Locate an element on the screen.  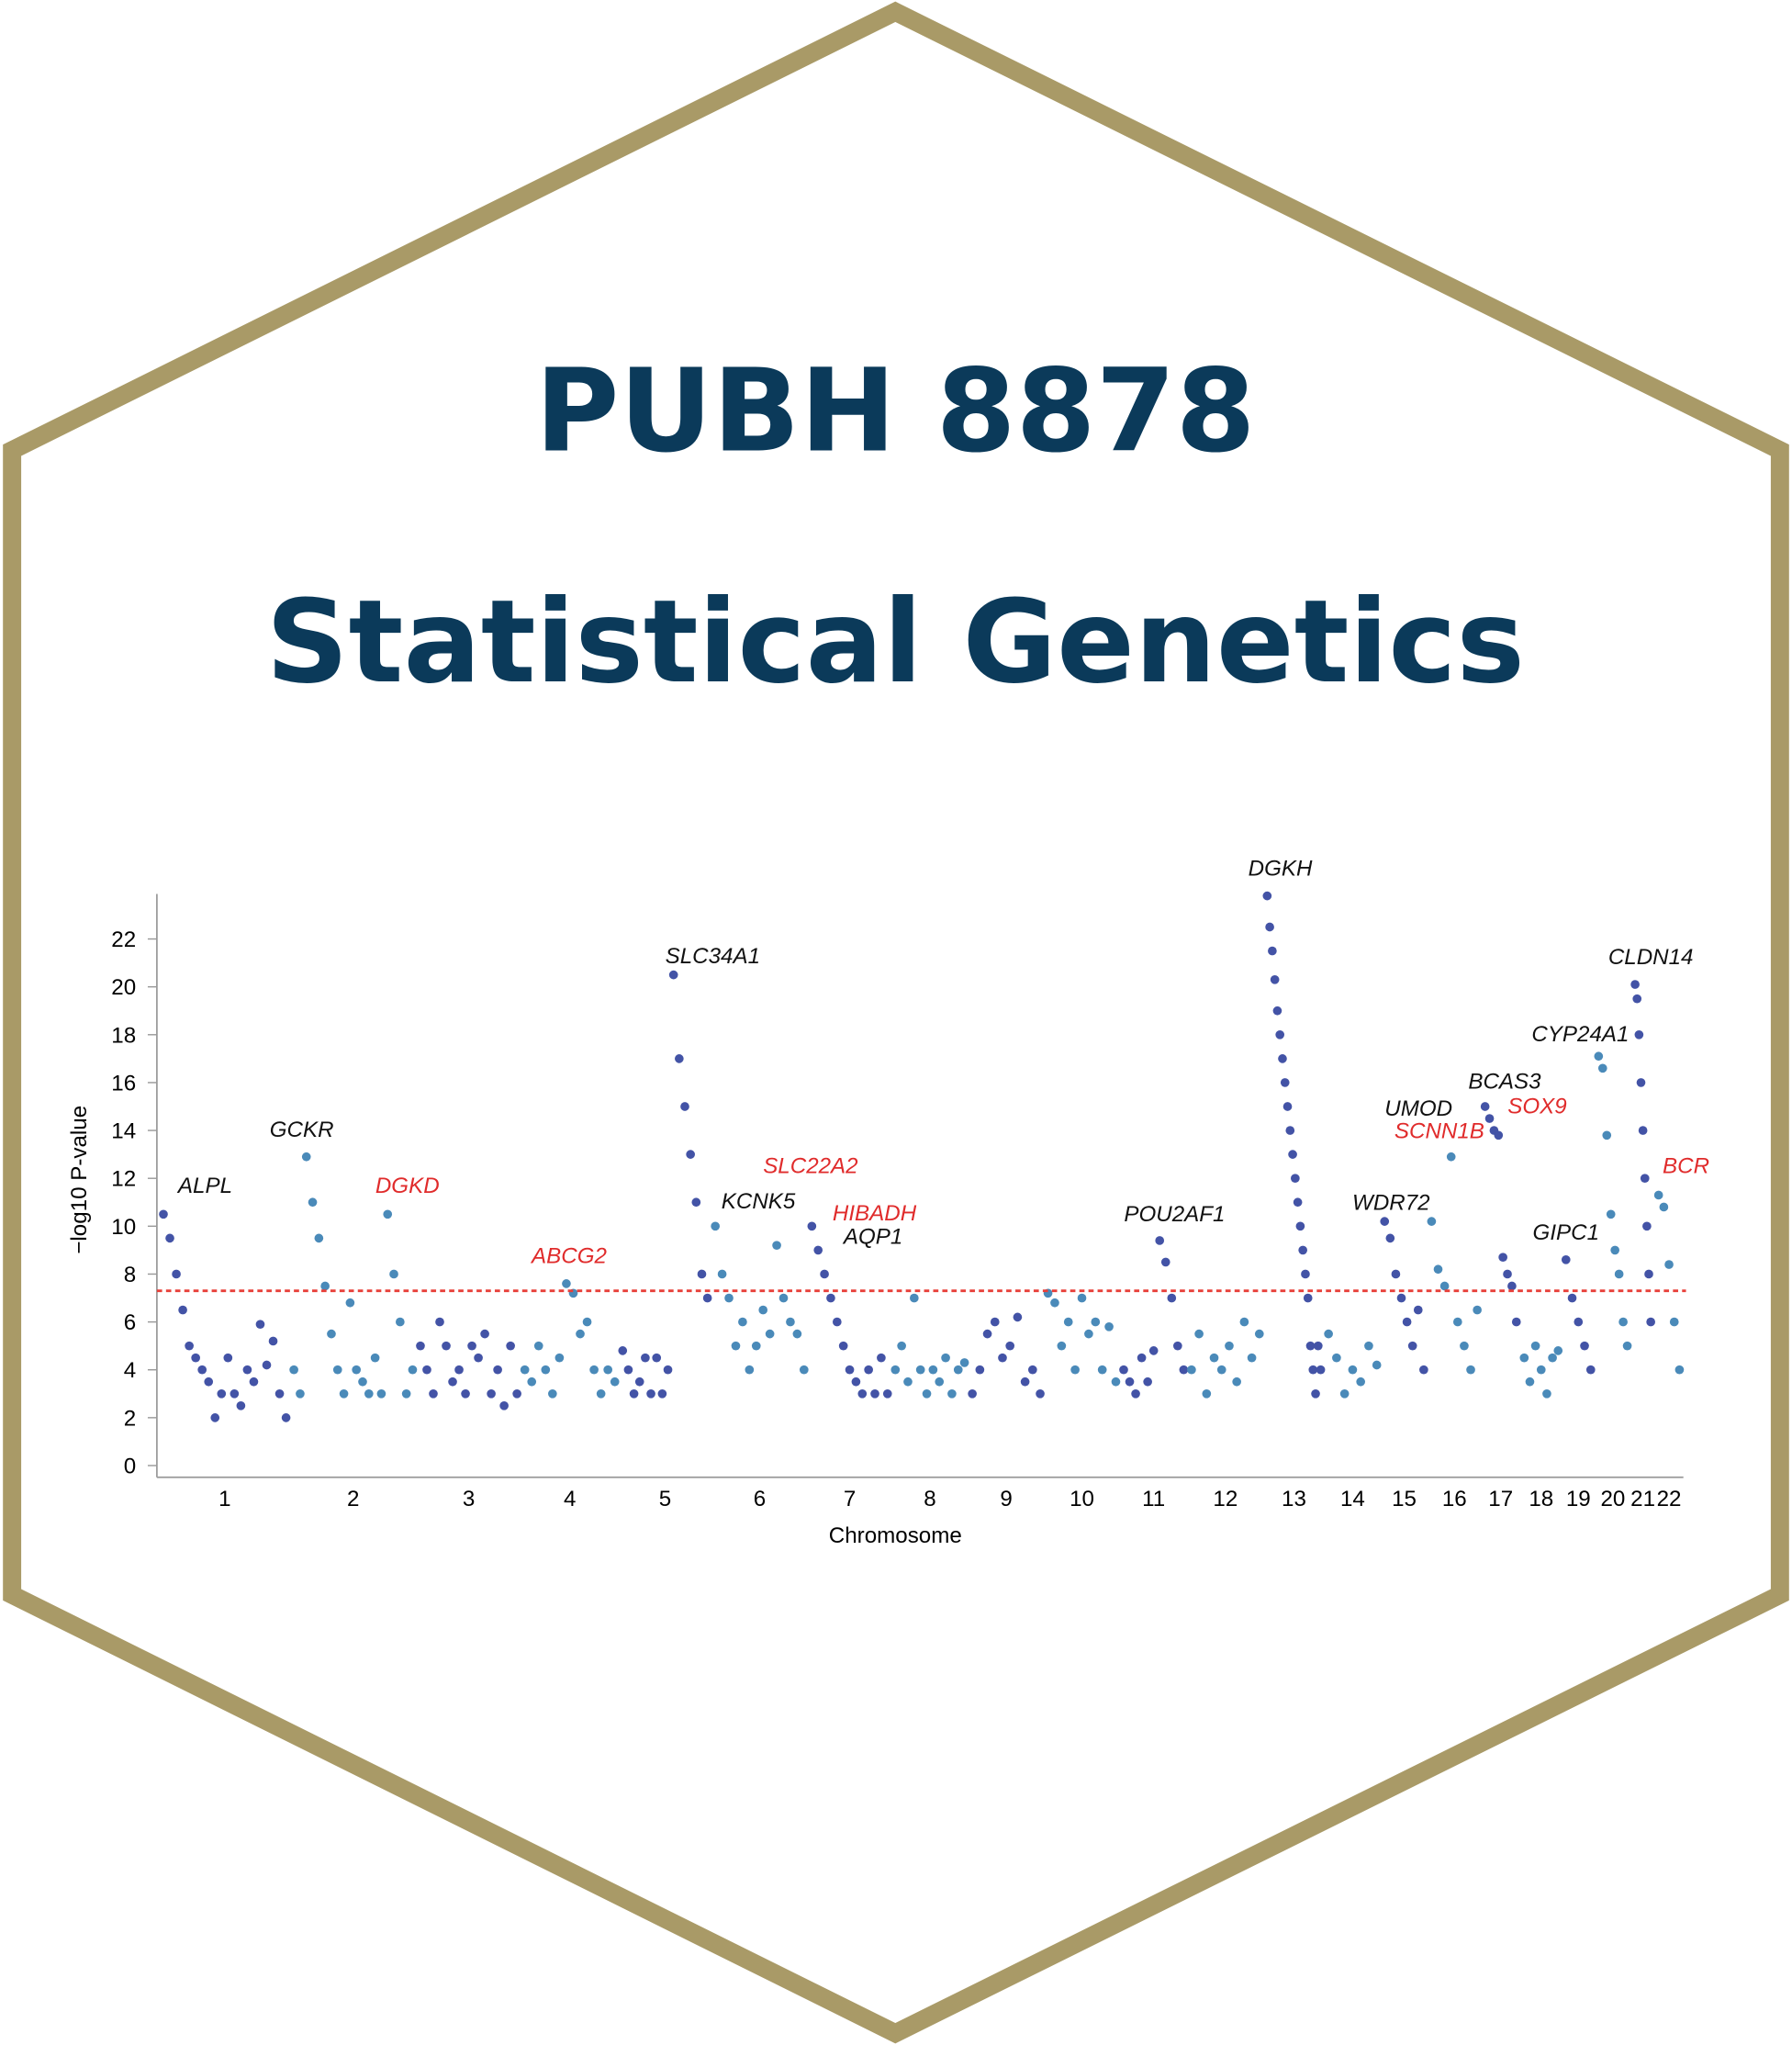
y-tick-label: 18 is located at coordinates (123, 1035).